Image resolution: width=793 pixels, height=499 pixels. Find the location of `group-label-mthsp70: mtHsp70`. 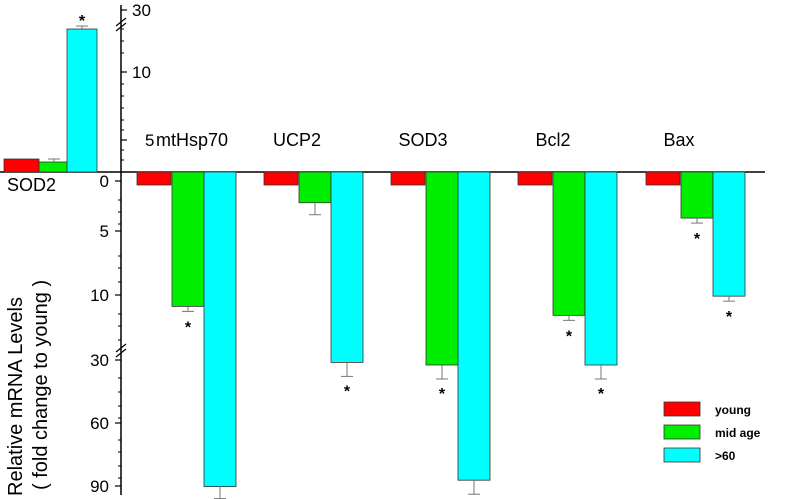

group-label-mthsp70: mtHsp70 is located at coordinates (192, 140).